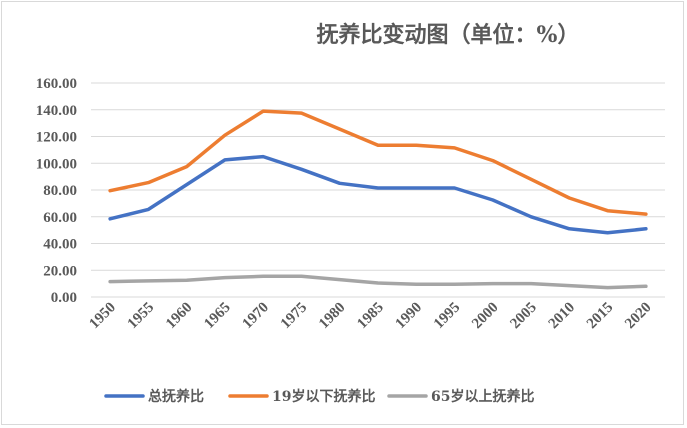 This screenshot has height=428, width=687. I want to click on y-tick-label: 0.00, so click(64, 298).